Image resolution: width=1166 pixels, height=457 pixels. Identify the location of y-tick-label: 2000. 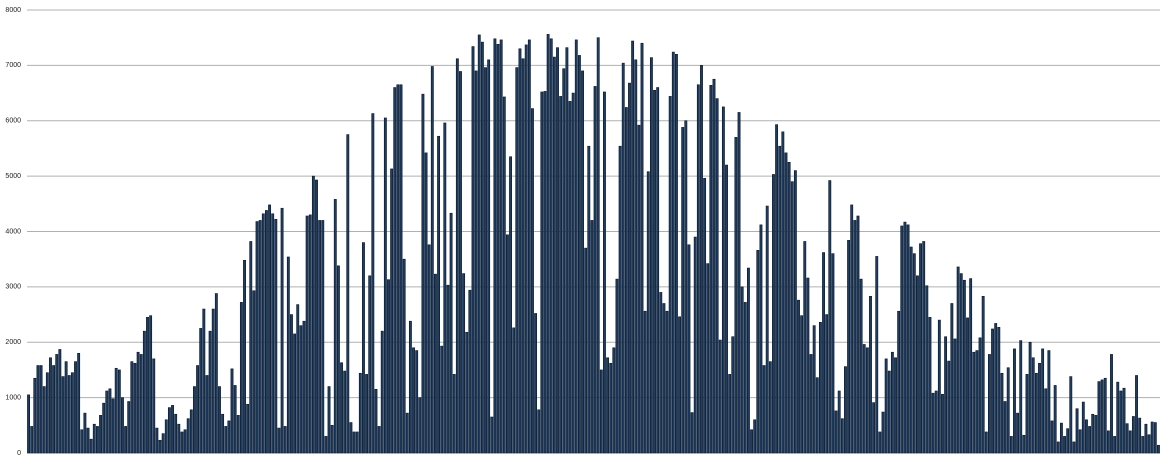
(13, 342).